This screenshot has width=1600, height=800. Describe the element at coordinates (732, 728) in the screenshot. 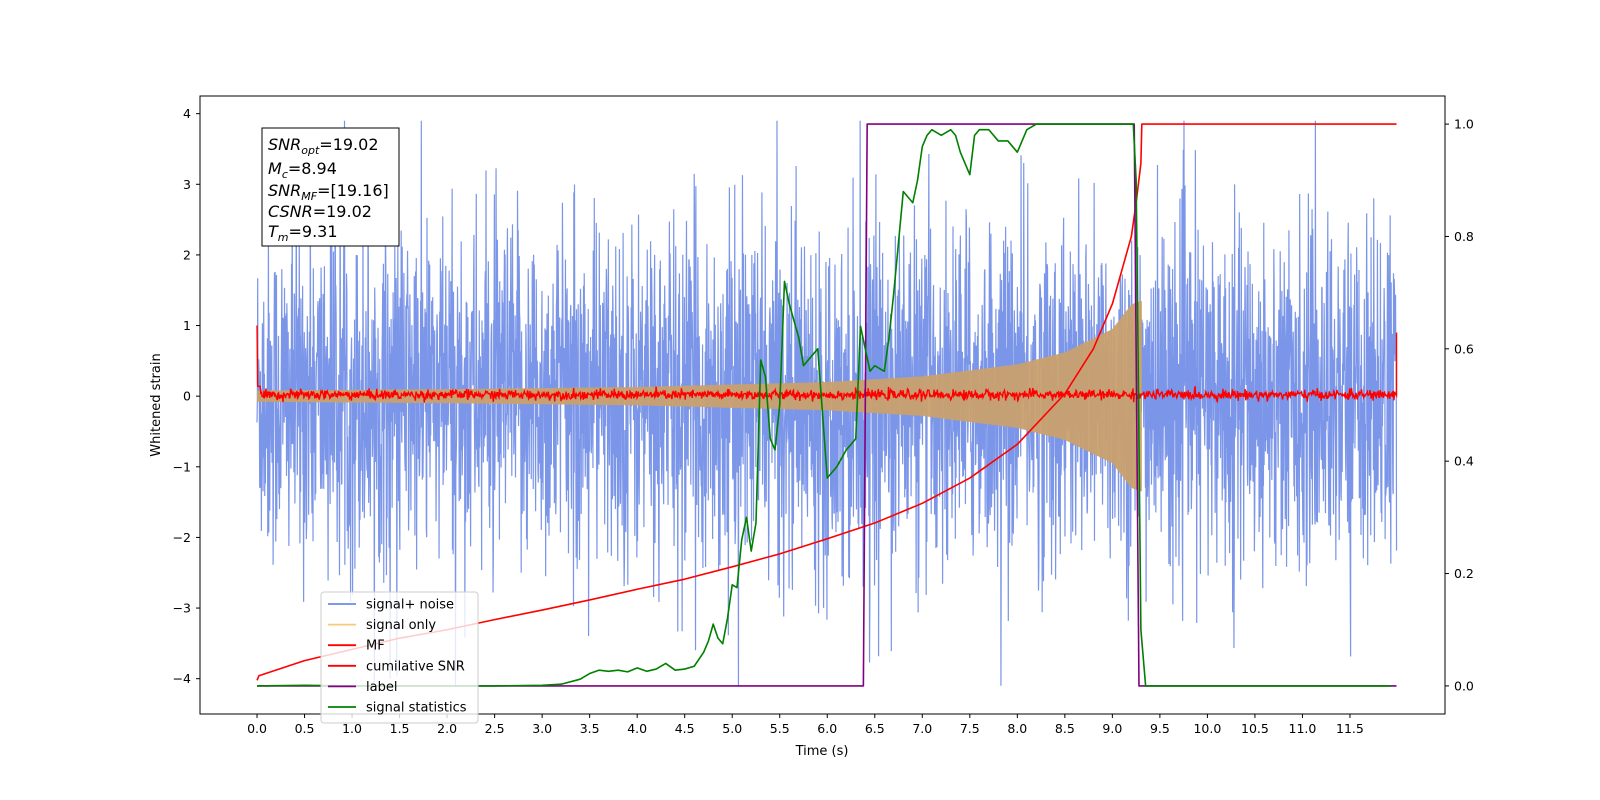

I see `x-tick-label: 5.0` at that location.